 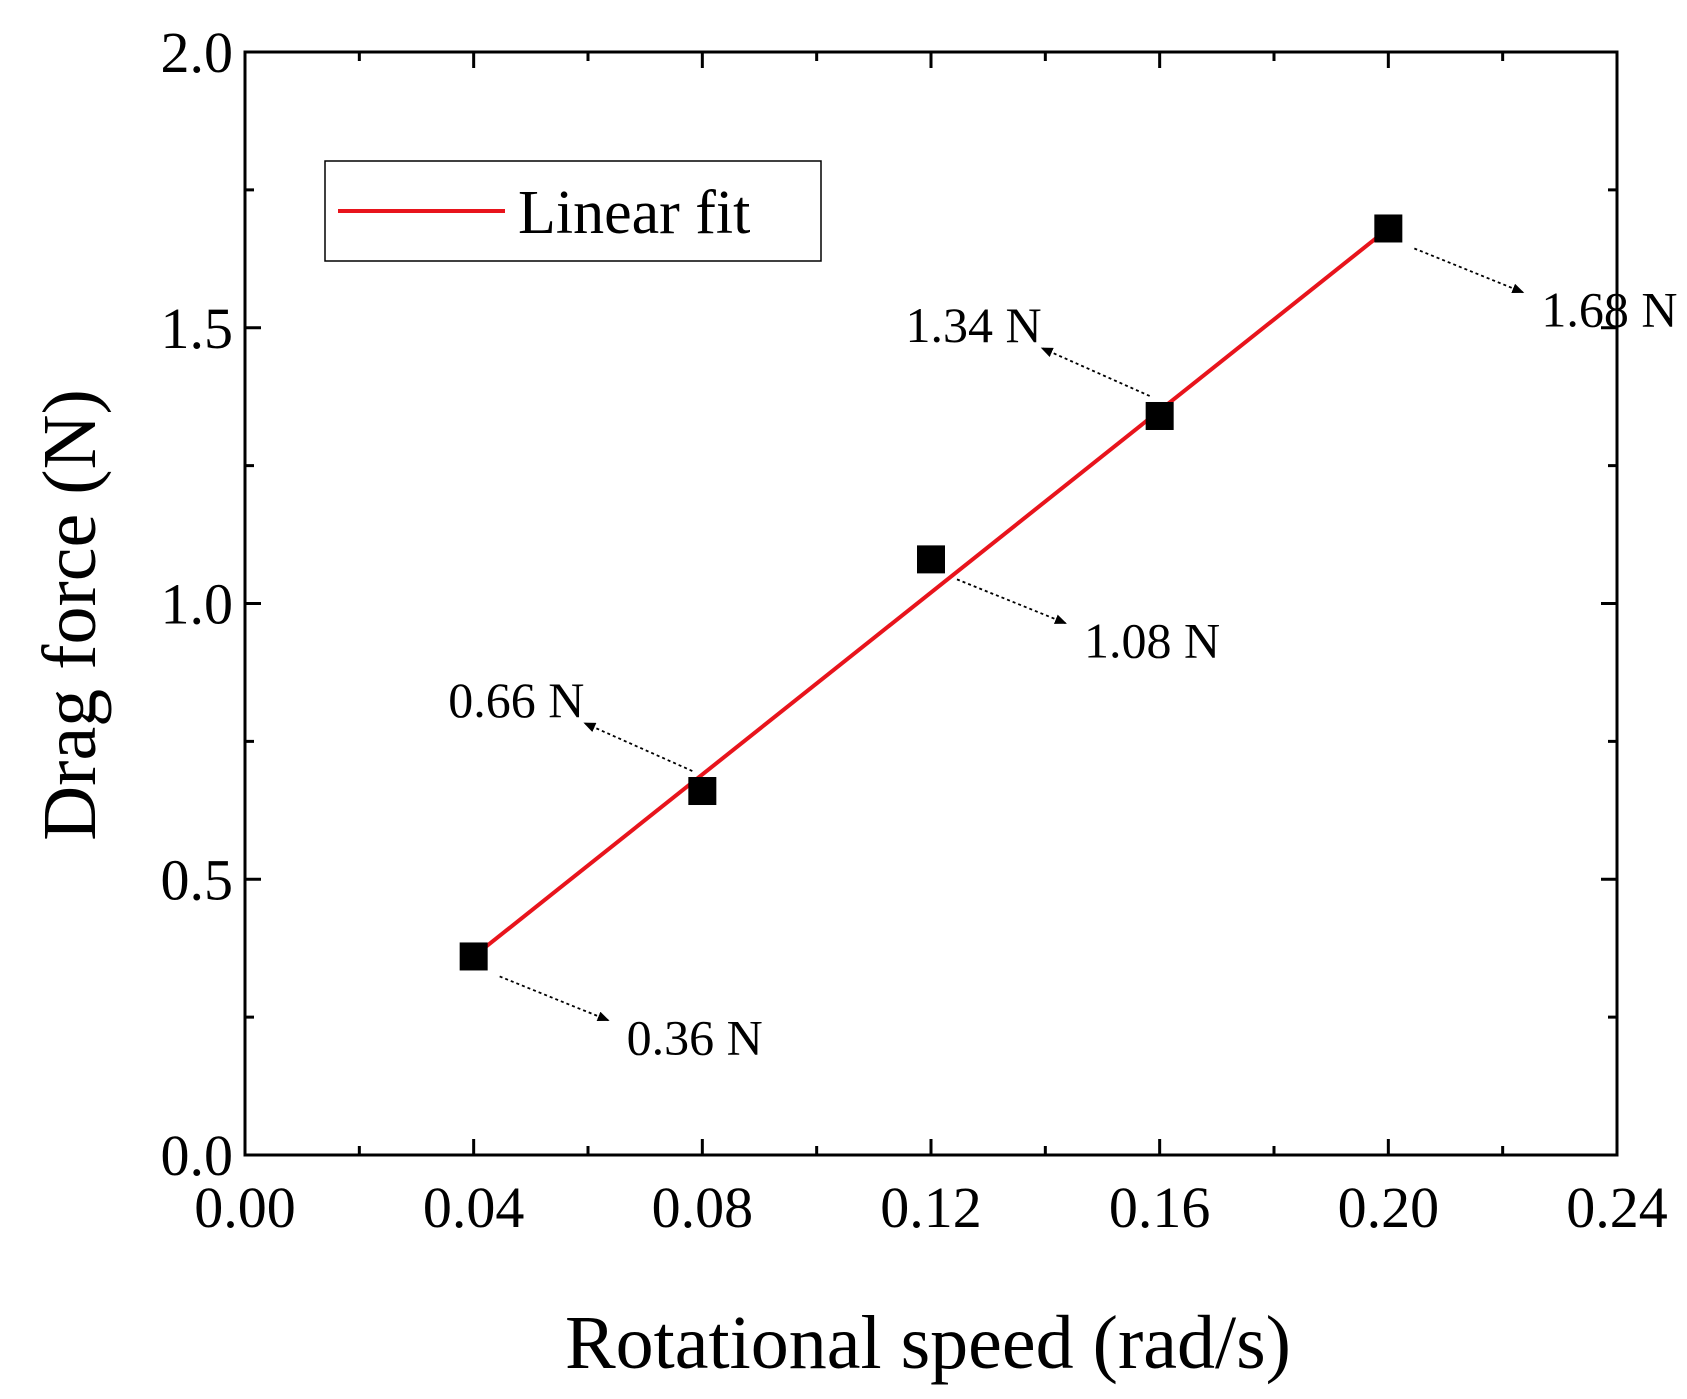 What do you see at coordinates (931, 1207) in the screenshot?
I see `x-tick-label: 0.12` at bounding box center [931, 1207].